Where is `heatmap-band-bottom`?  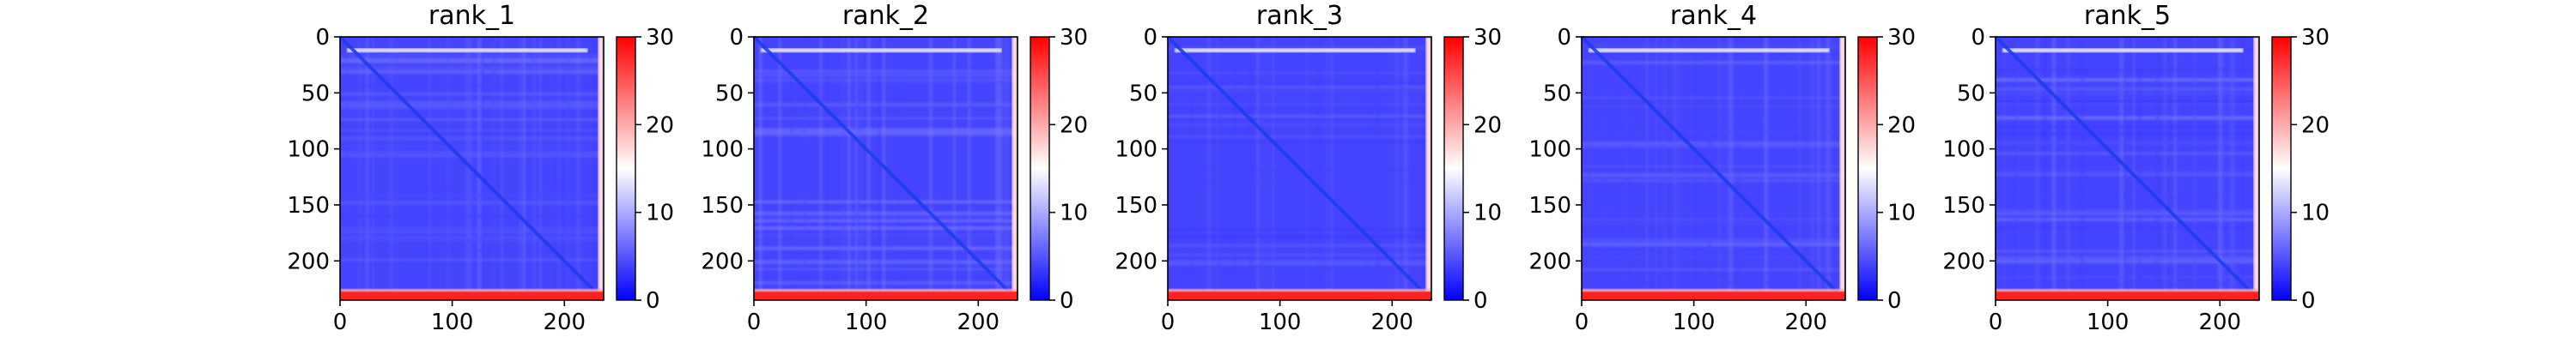 heatmap-band-bottom is located at coordinates (1714, 295).